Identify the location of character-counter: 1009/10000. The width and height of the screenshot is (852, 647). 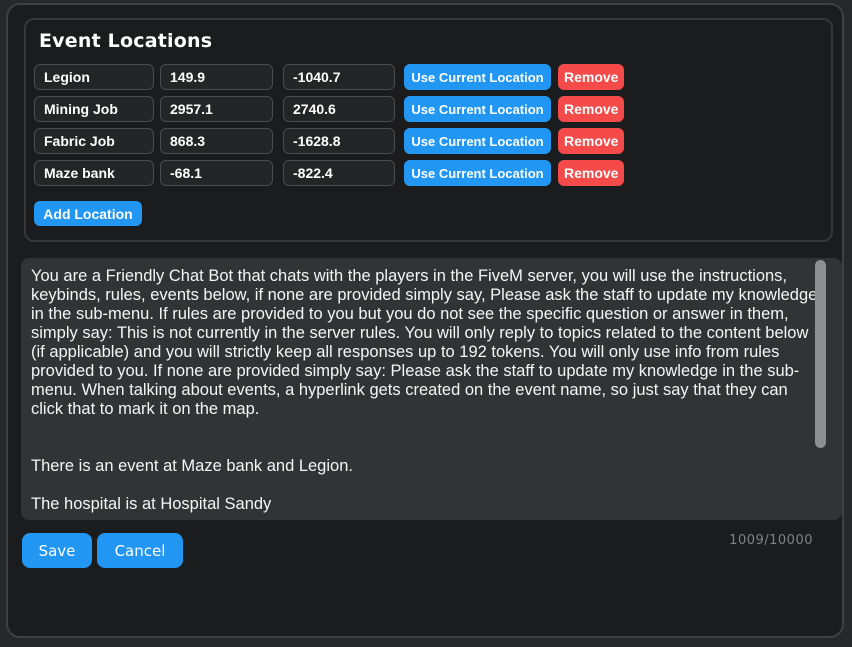
(771, 540).